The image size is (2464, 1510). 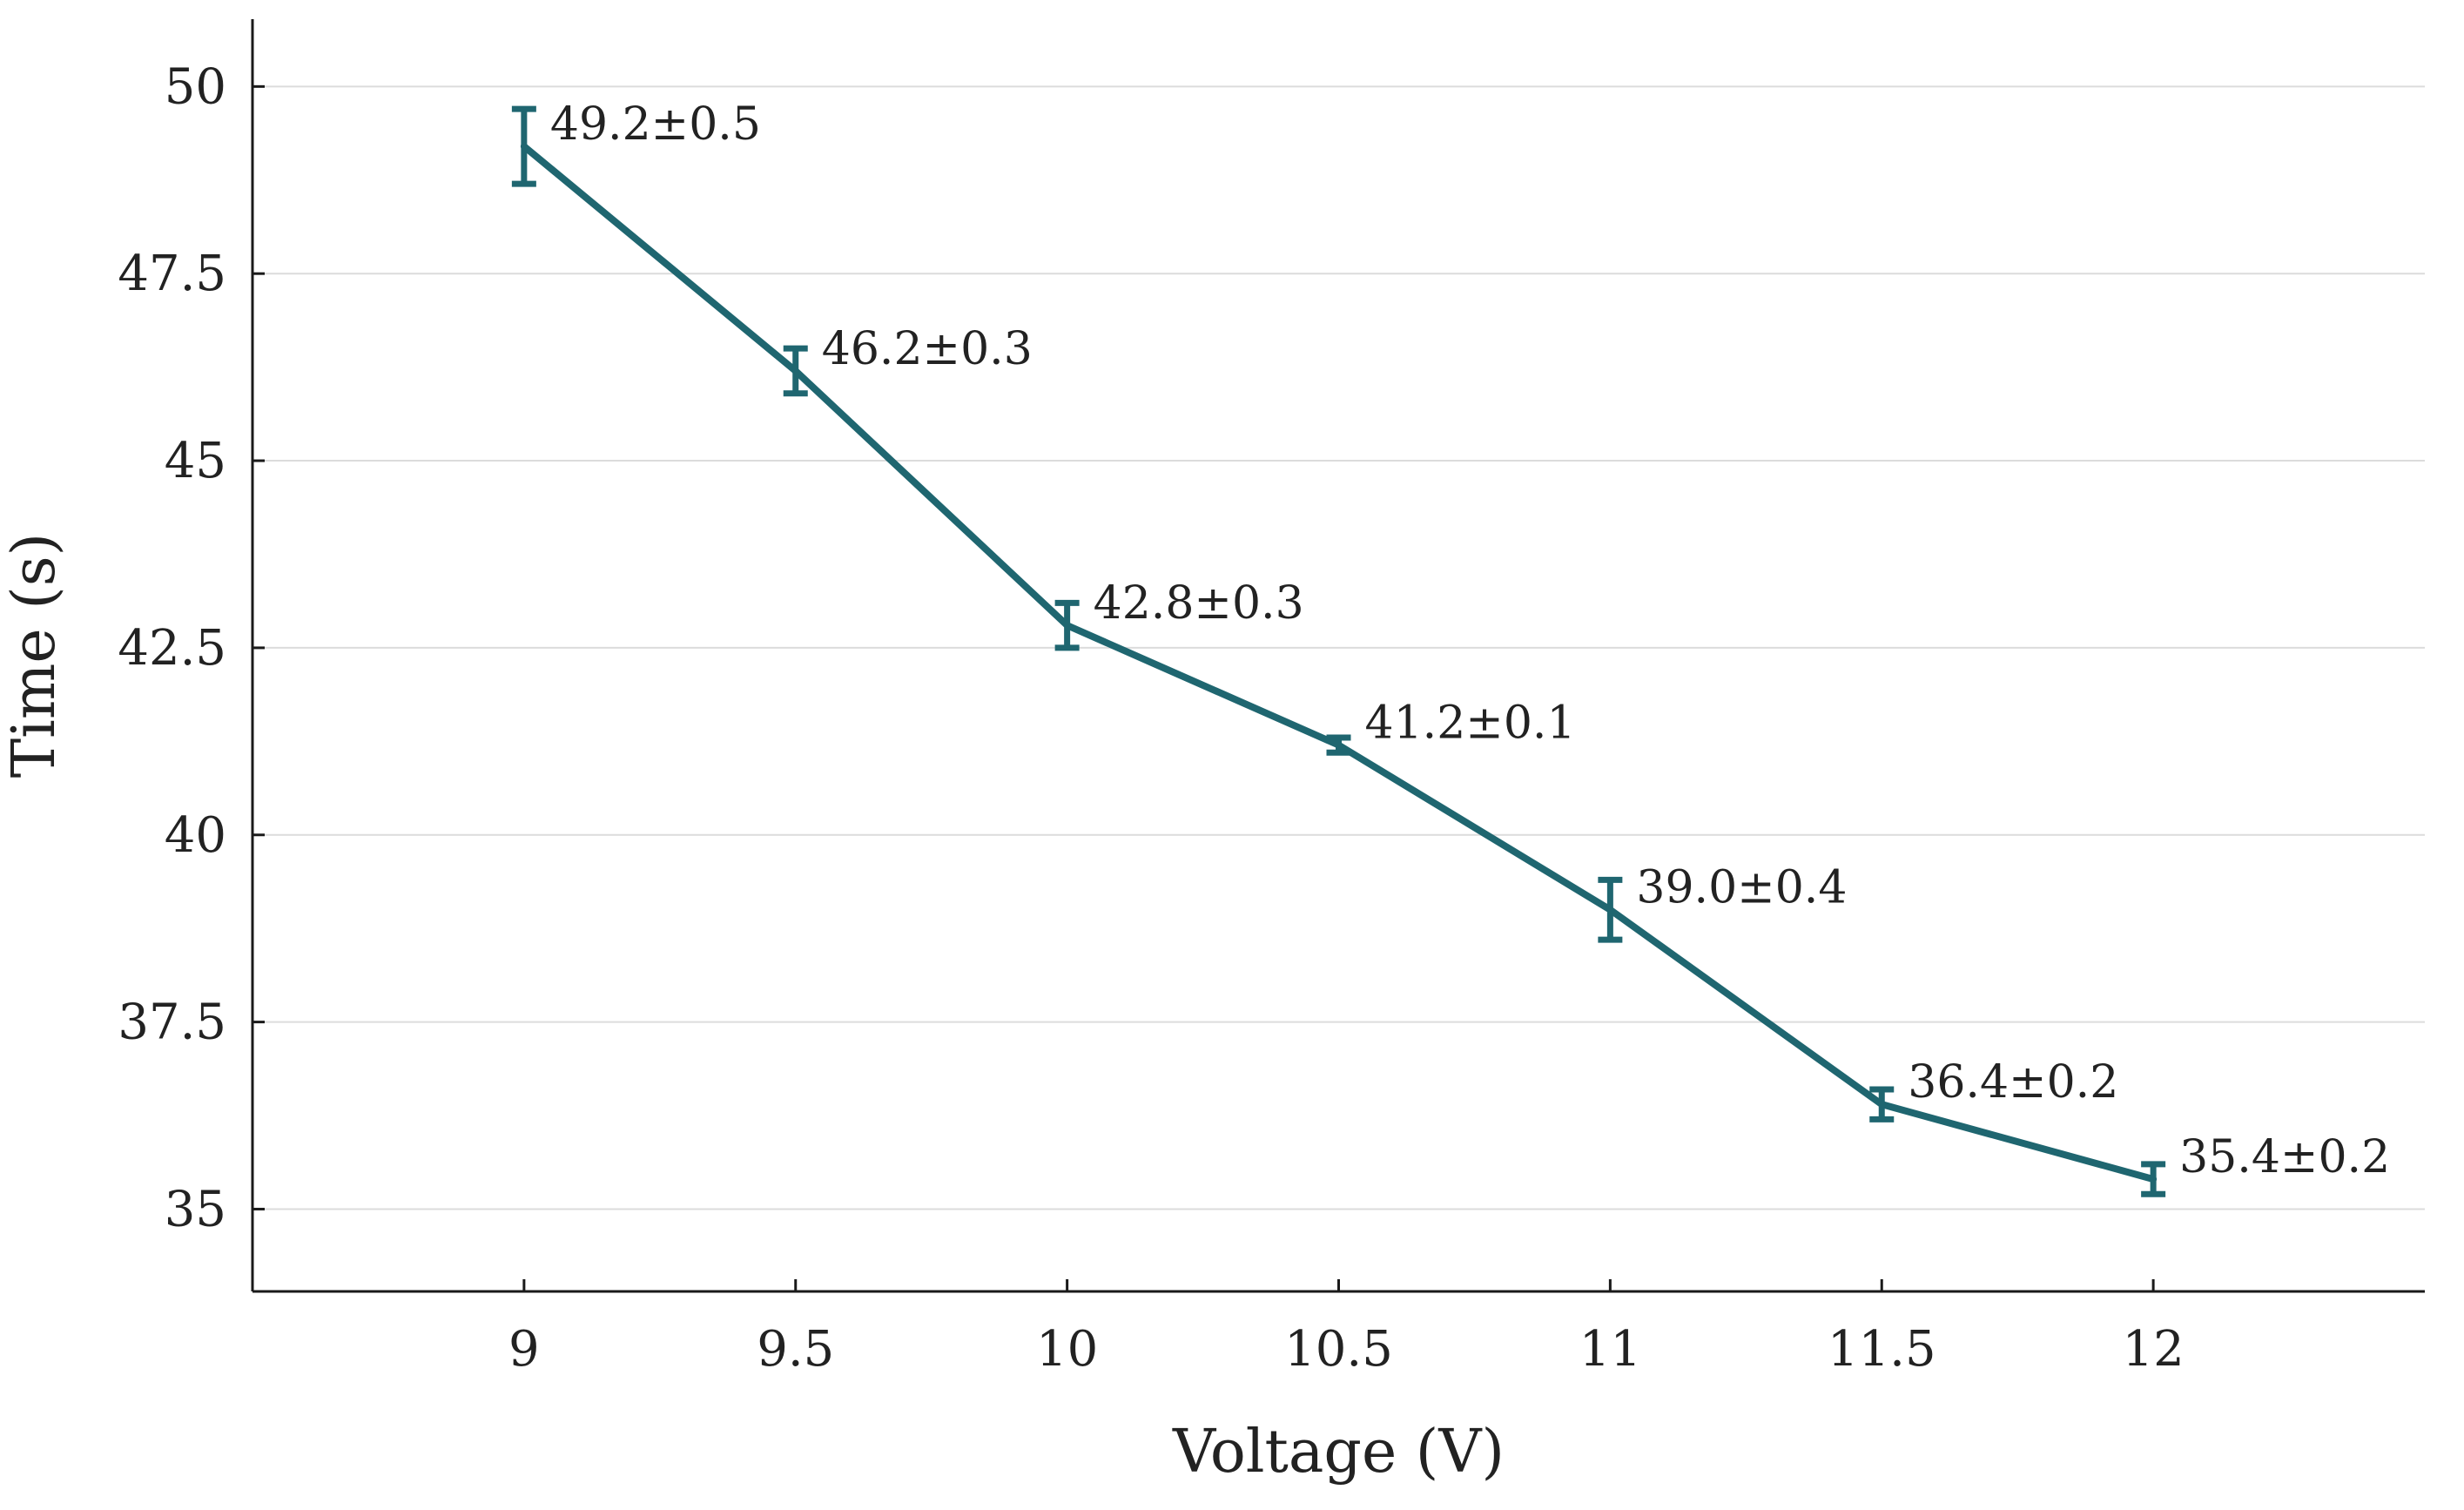 What do you see at coordinates (196, 86) in the screenshot?
I see `y-tick-label: 50` at bounding box center [196, 86].